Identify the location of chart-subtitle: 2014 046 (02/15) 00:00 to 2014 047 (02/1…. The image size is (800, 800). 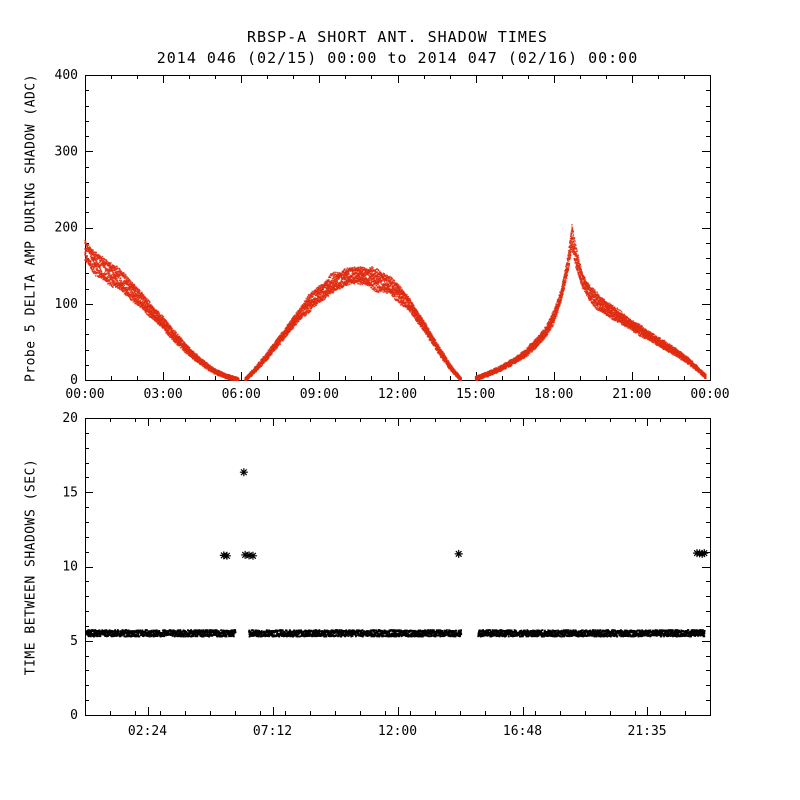
(397, 58).